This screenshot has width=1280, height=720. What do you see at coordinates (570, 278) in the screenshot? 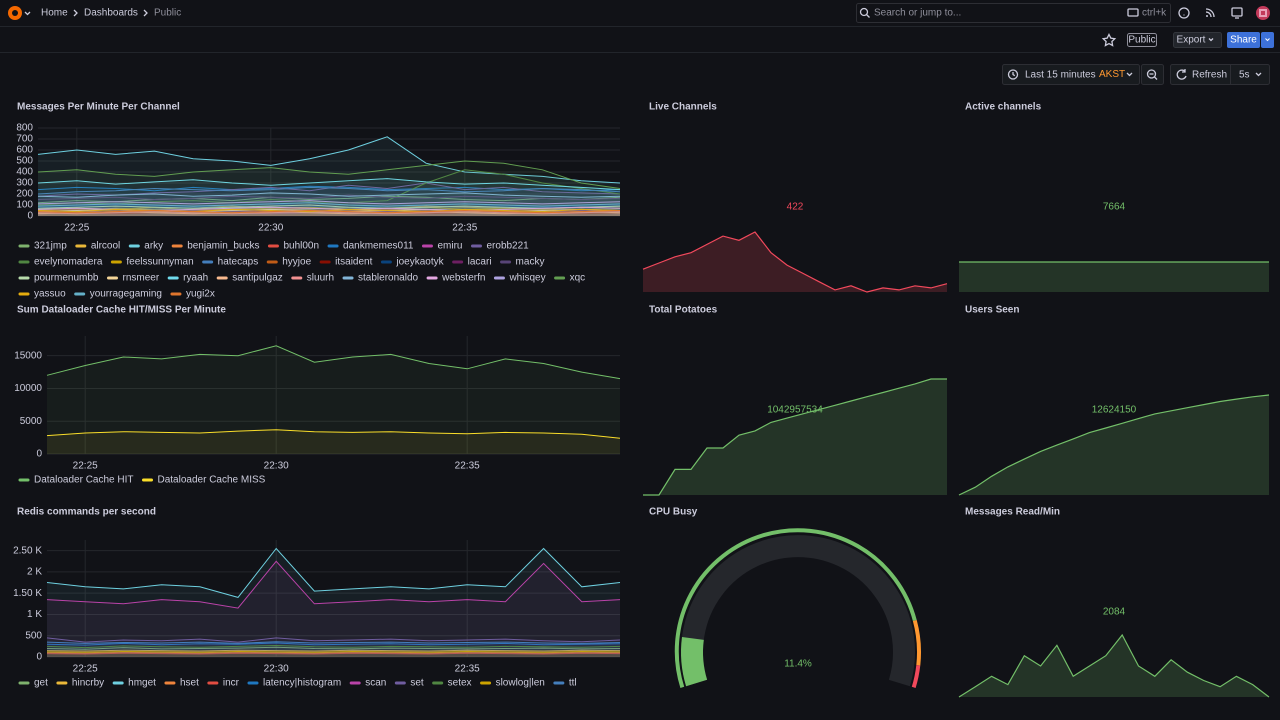
I see `legend-item: xqc` at bounding box center [570, 278].